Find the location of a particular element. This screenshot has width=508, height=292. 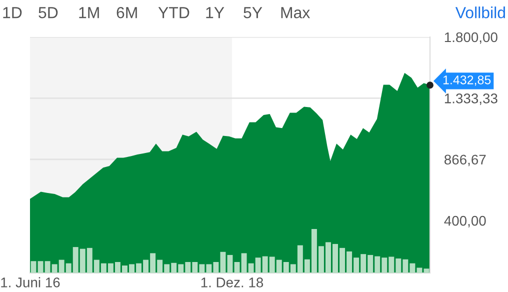

text: Vollbild is located at coordinates (480, 12).